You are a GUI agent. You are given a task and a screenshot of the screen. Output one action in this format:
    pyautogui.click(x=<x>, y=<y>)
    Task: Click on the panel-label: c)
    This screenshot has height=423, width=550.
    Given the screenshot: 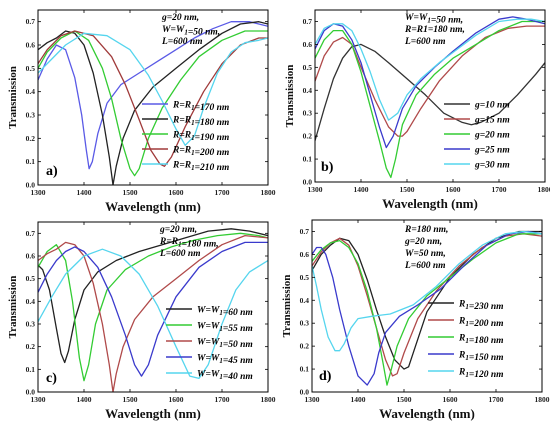 What is the action you would take?
    pyautogui.click(x=51, y=378)
    